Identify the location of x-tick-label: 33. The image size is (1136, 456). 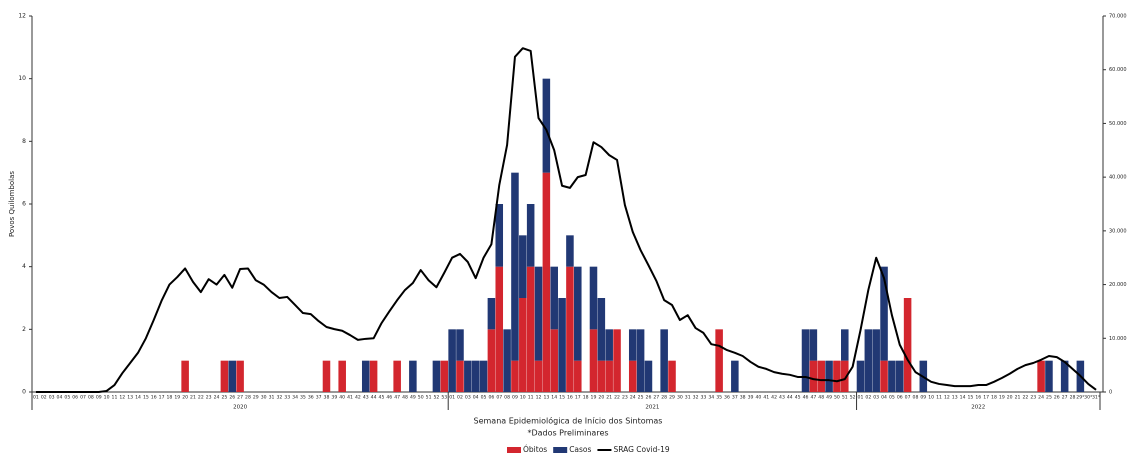
(287, 398).